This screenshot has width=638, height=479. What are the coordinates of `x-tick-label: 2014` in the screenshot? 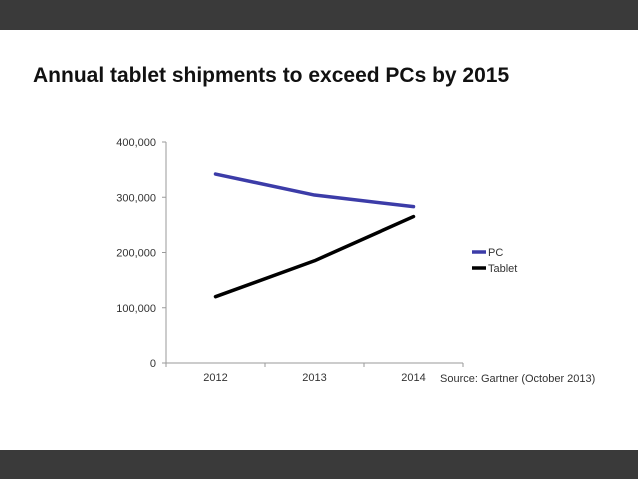 It's located at (413, 378).